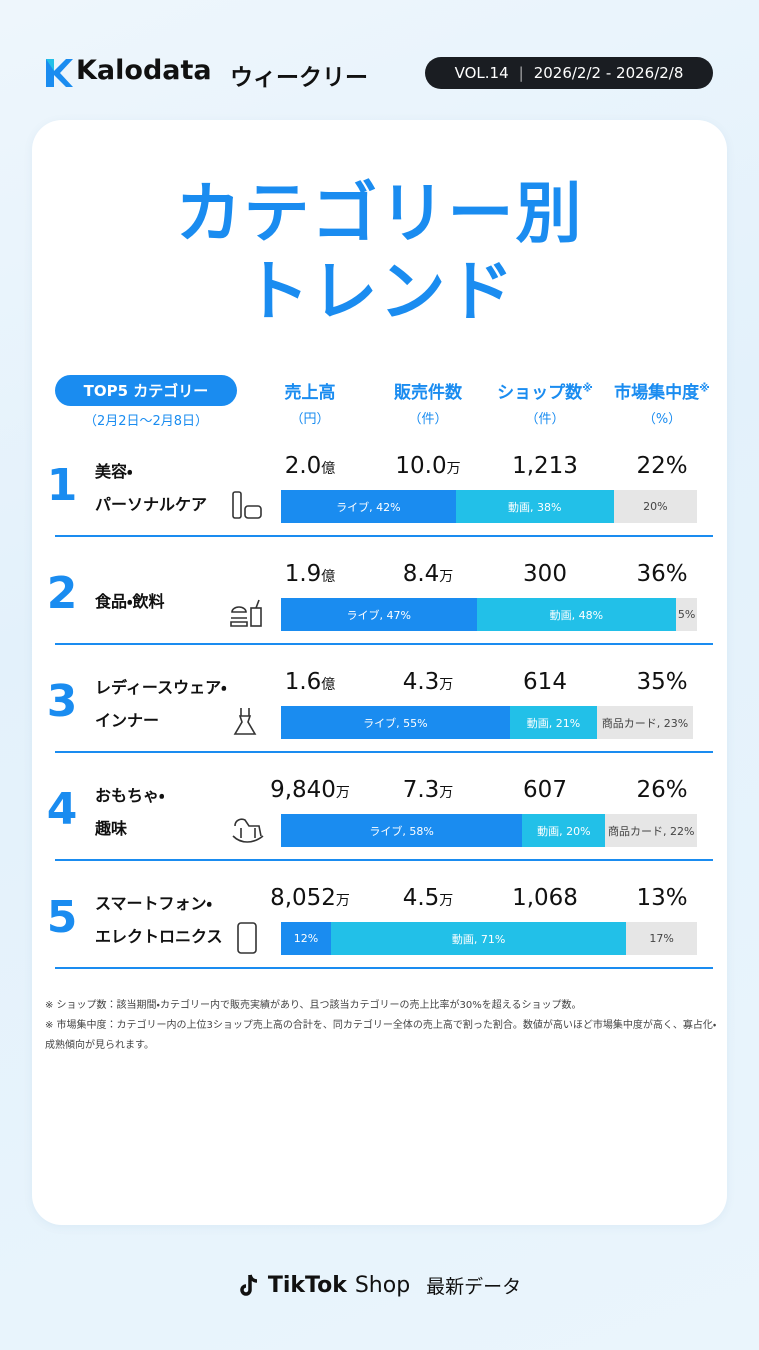 This screenshot has width=759, height=1350. I want to click on channel-bar: ライブ, 47% 動画, 48% 5%, so click(489, 614).